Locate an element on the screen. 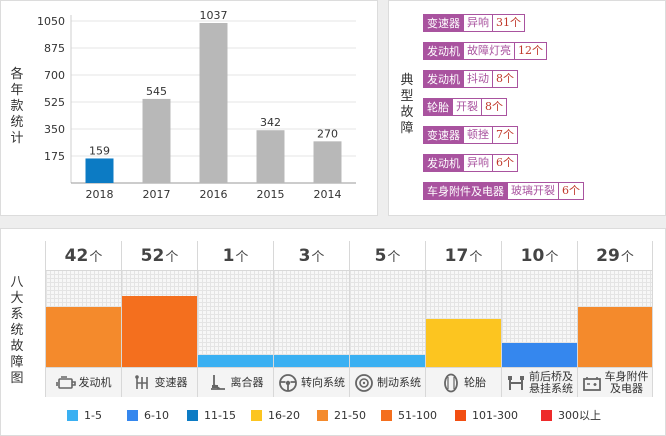 The image size is (666, 436). y-tick-label: 175 is located at coordinates (54, 156).